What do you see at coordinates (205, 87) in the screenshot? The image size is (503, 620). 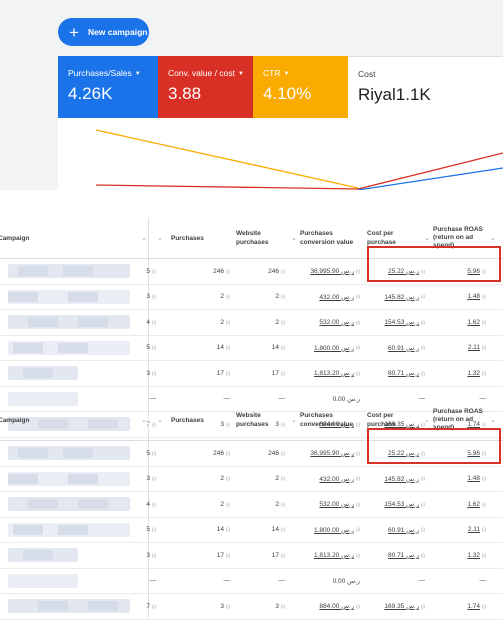 I see `metric-card-conv-value: Conv. value / cost ▼ 3.88` at bounding box center [205, 87].